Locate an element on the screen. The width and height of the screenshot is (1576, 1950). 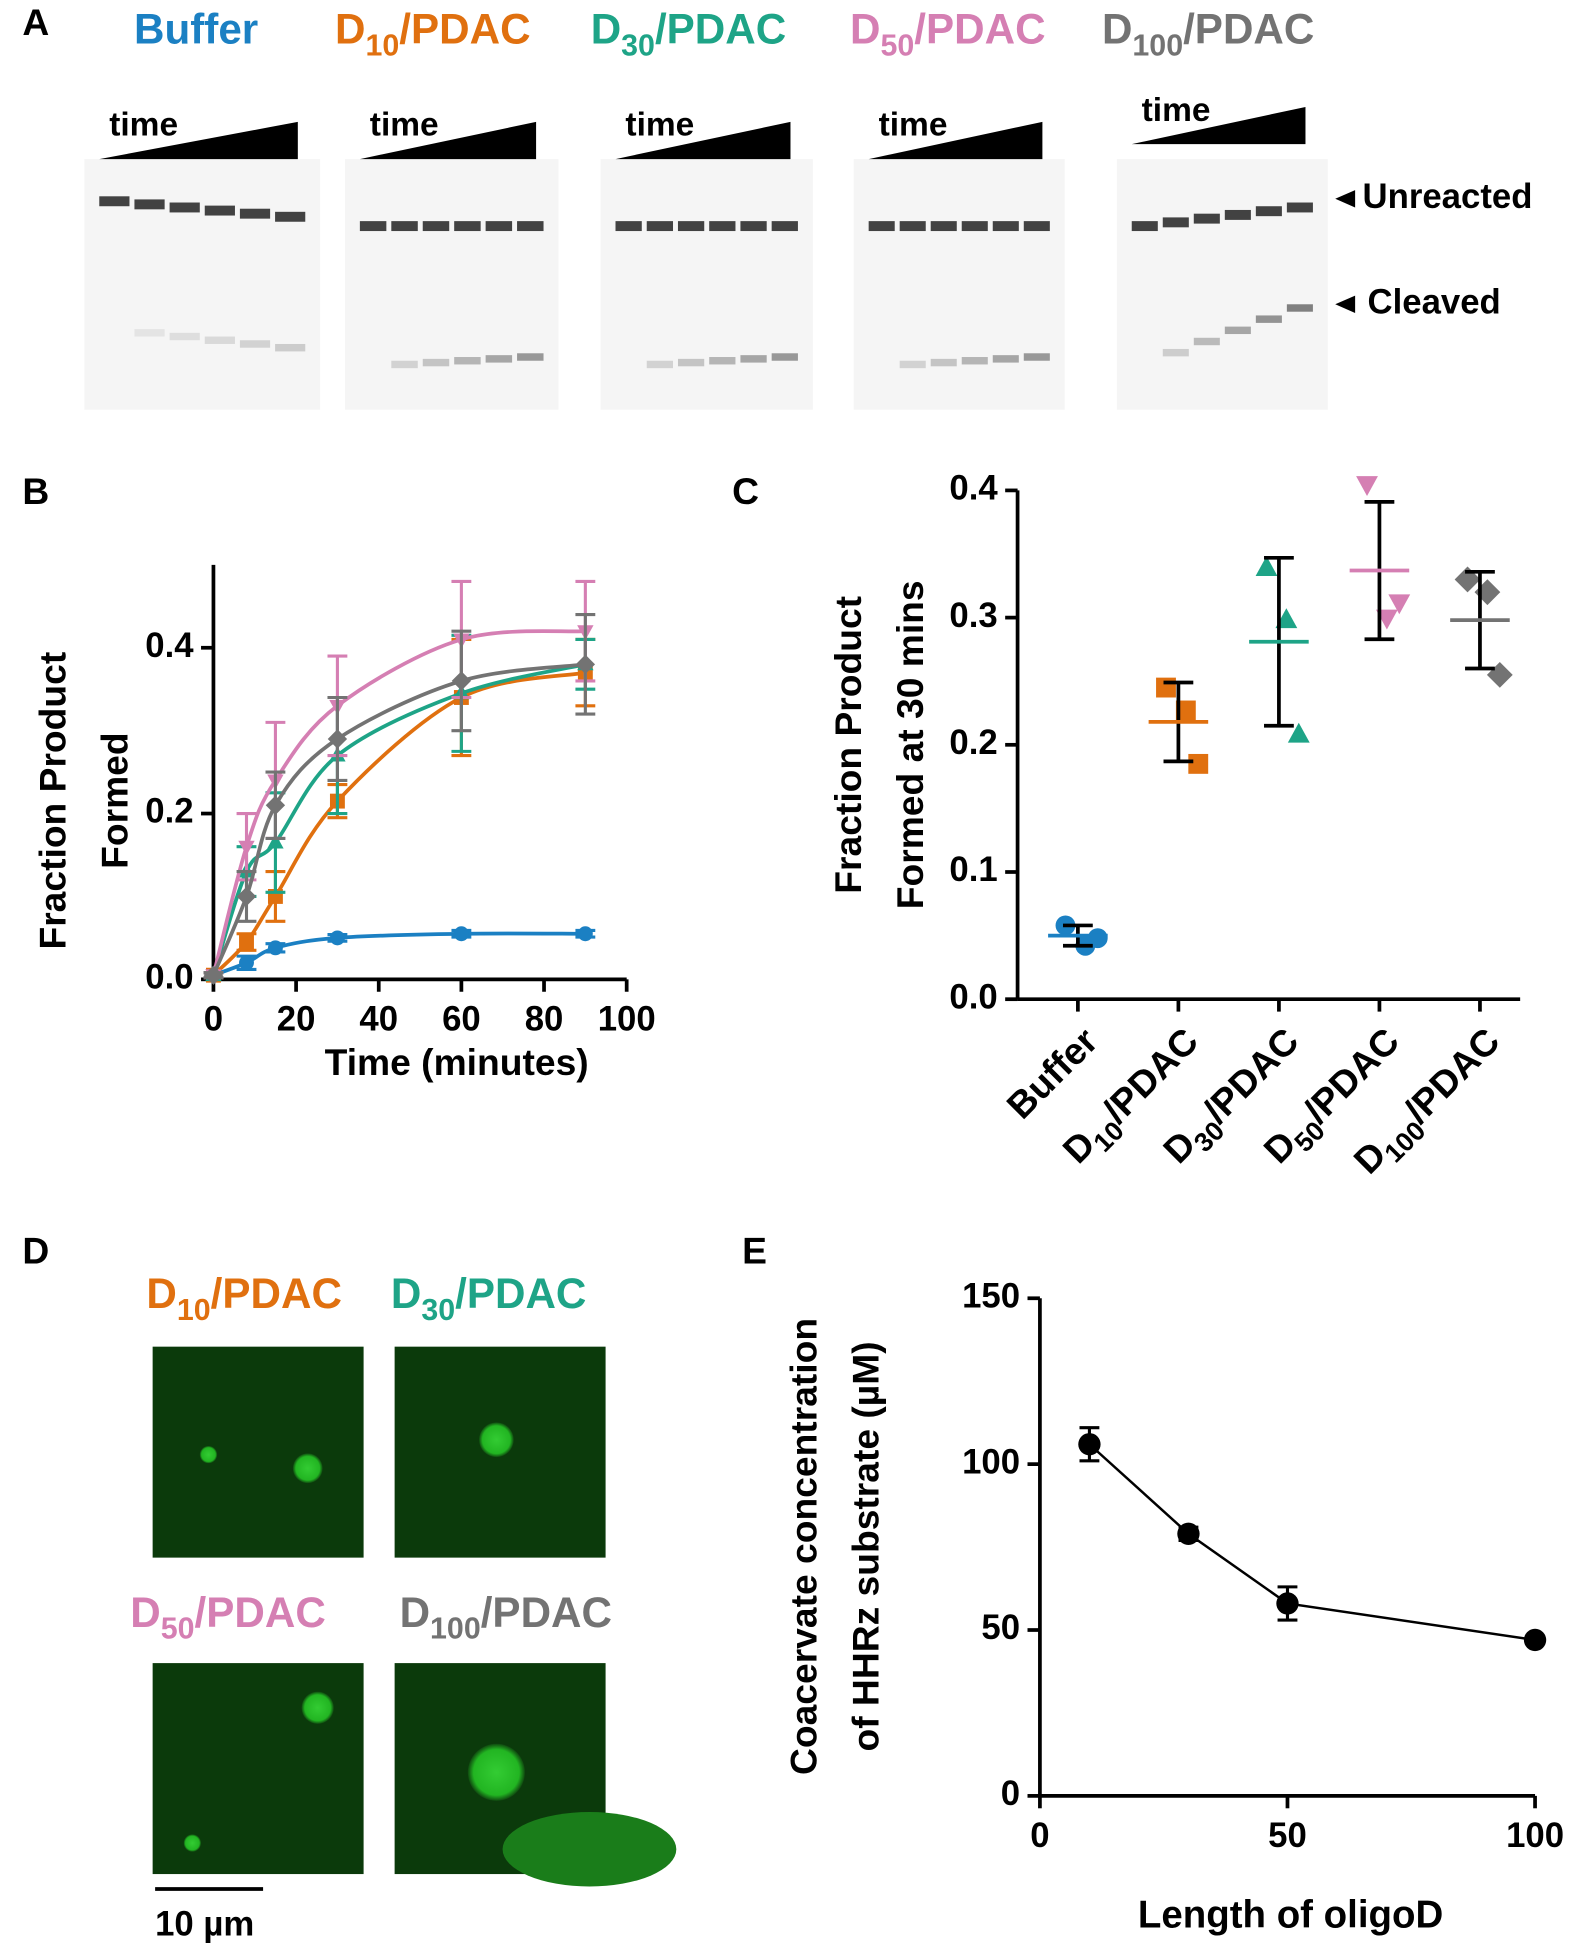
y-tick-label: 0.2 is located at coordinates (973, 743).